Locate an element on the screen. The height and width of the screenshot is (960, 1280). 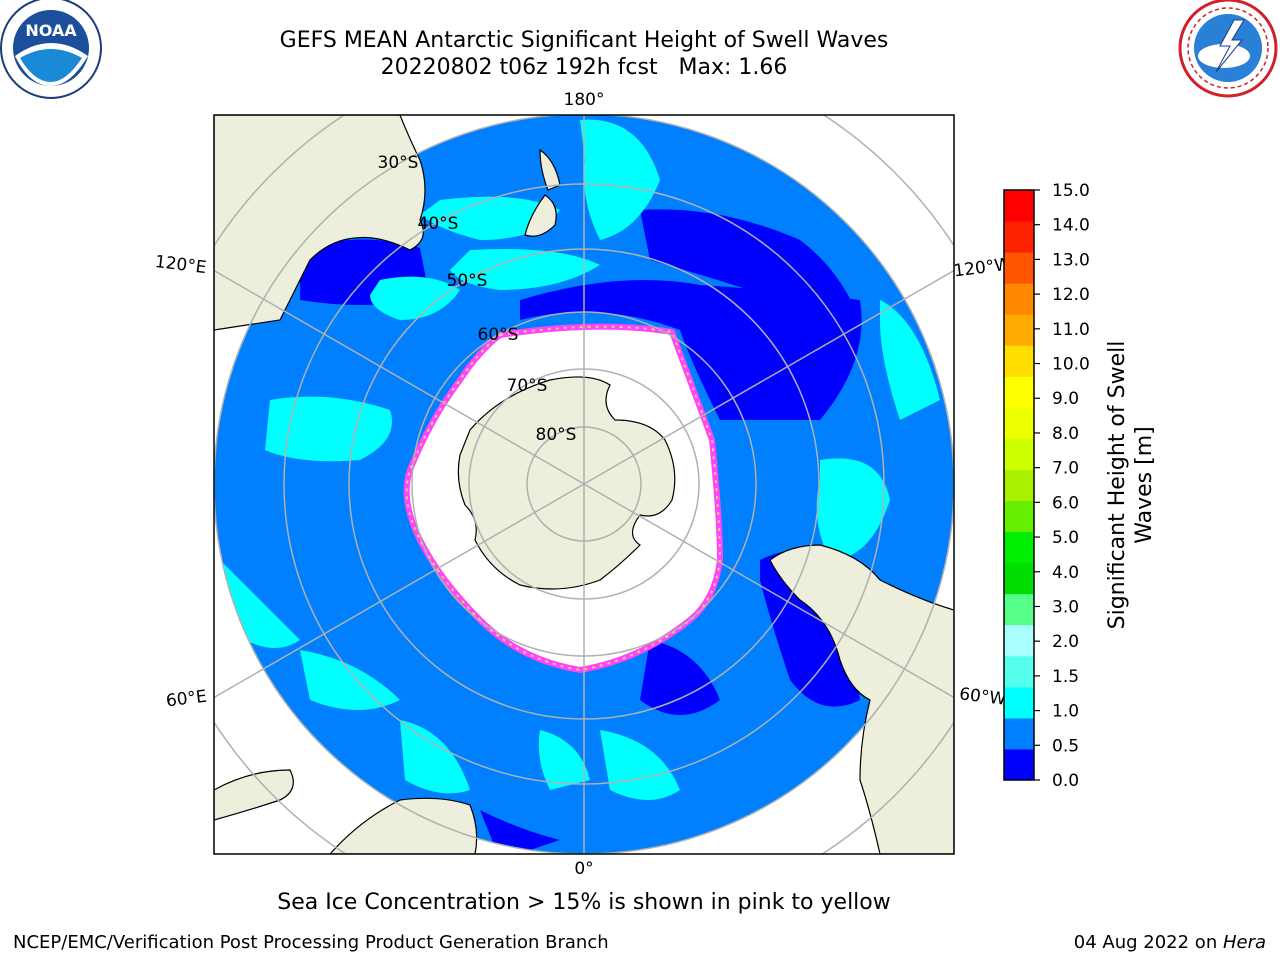
lat-label-60s: 60°S is located at coordinates (498, 335).